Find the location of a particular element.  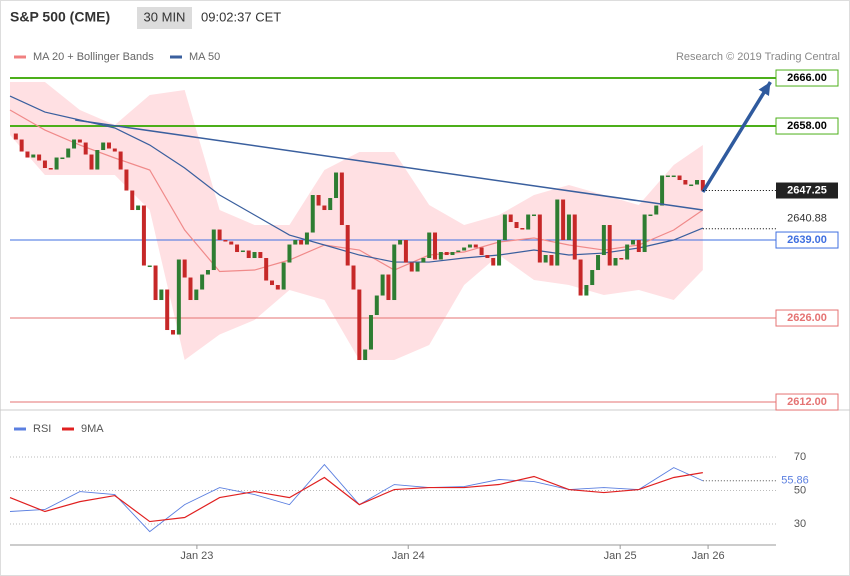

interval-box is located at coordinates (164, 18).